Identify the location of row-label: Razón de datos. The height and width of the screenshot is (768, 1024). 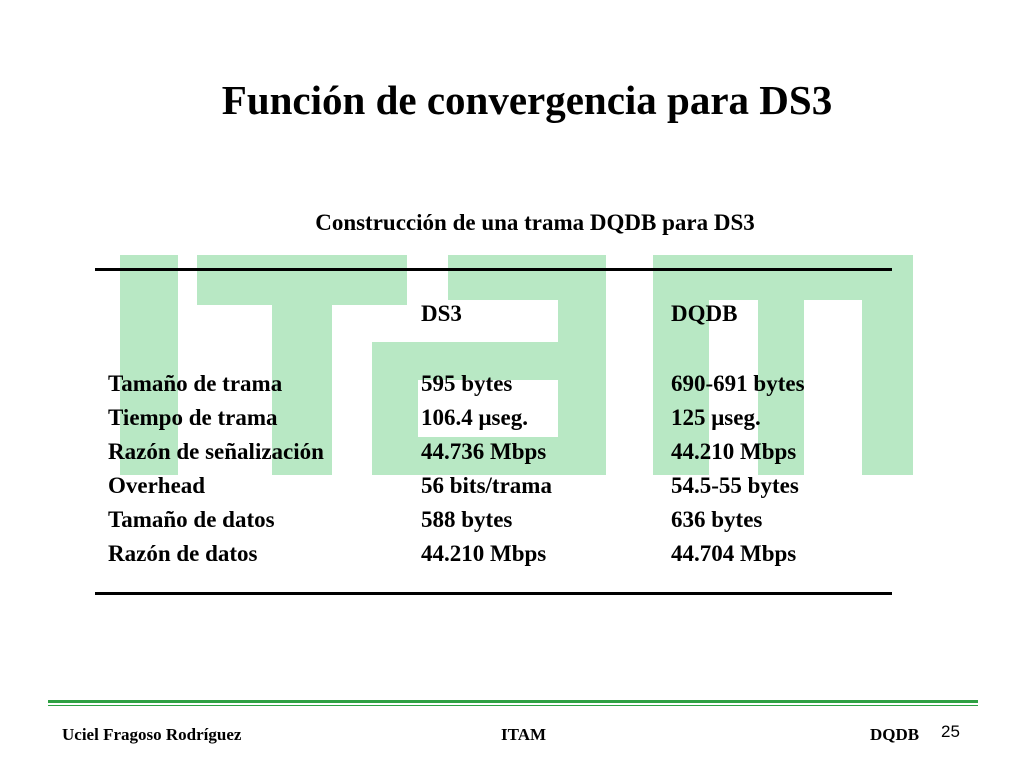
(183, 553).